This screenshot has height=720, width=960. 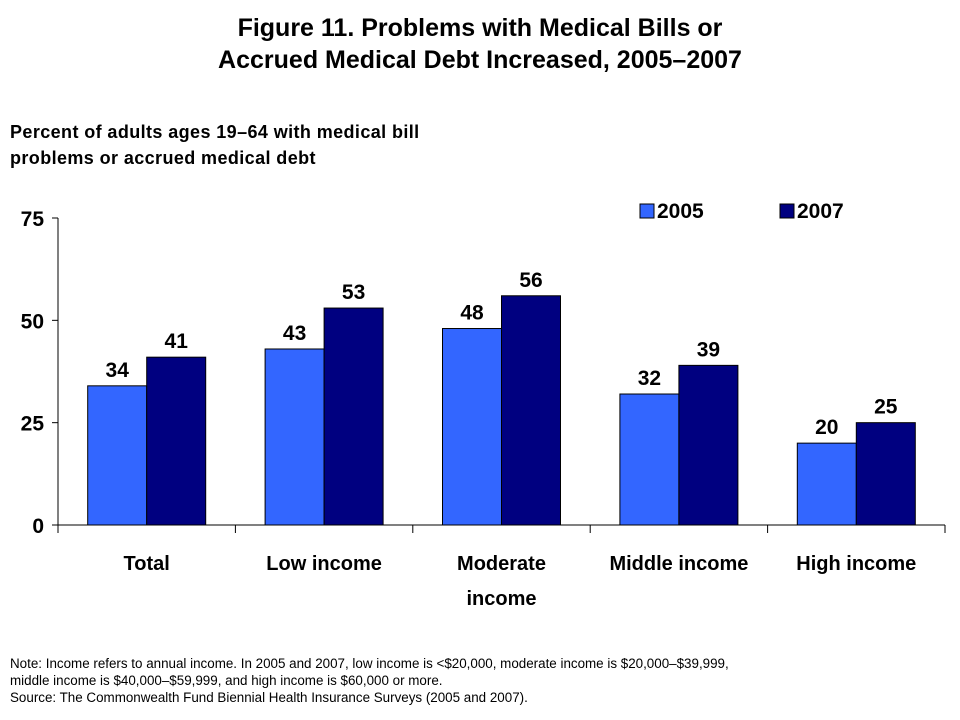 What do you see at coordinates (501, 564) in the screenshot?
I see `x-tick-label-2-0: Moderate` at bounding box center [501, 564].